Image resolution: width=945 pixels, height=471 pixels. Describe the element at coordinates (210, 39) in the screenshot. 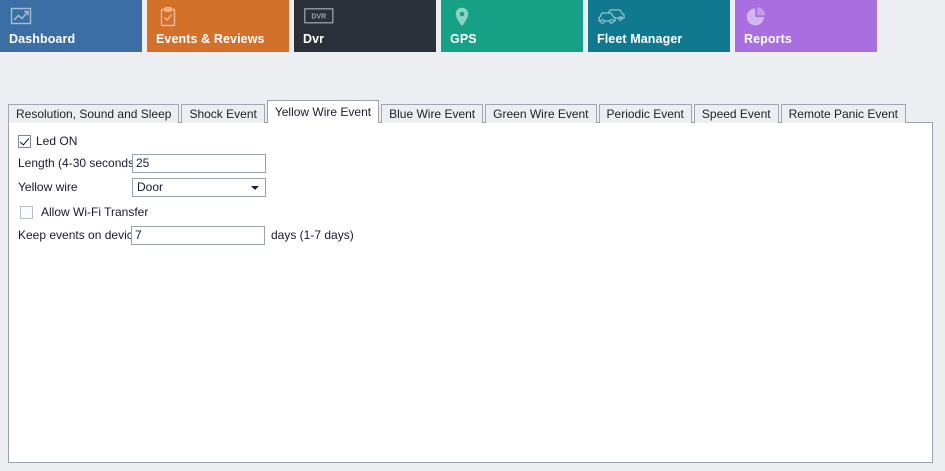

I see `module-tile-label: Events & Reviews` at that location.